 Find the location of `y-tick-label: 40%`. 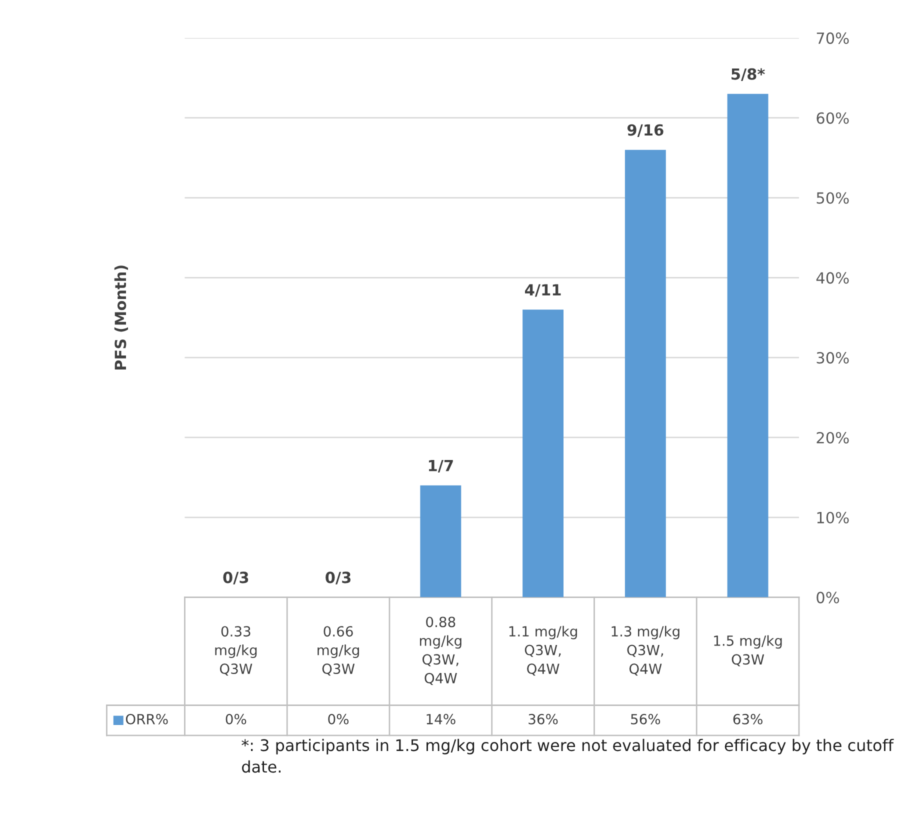

y-tick-label: 40% is located at coordinates (832, 278).